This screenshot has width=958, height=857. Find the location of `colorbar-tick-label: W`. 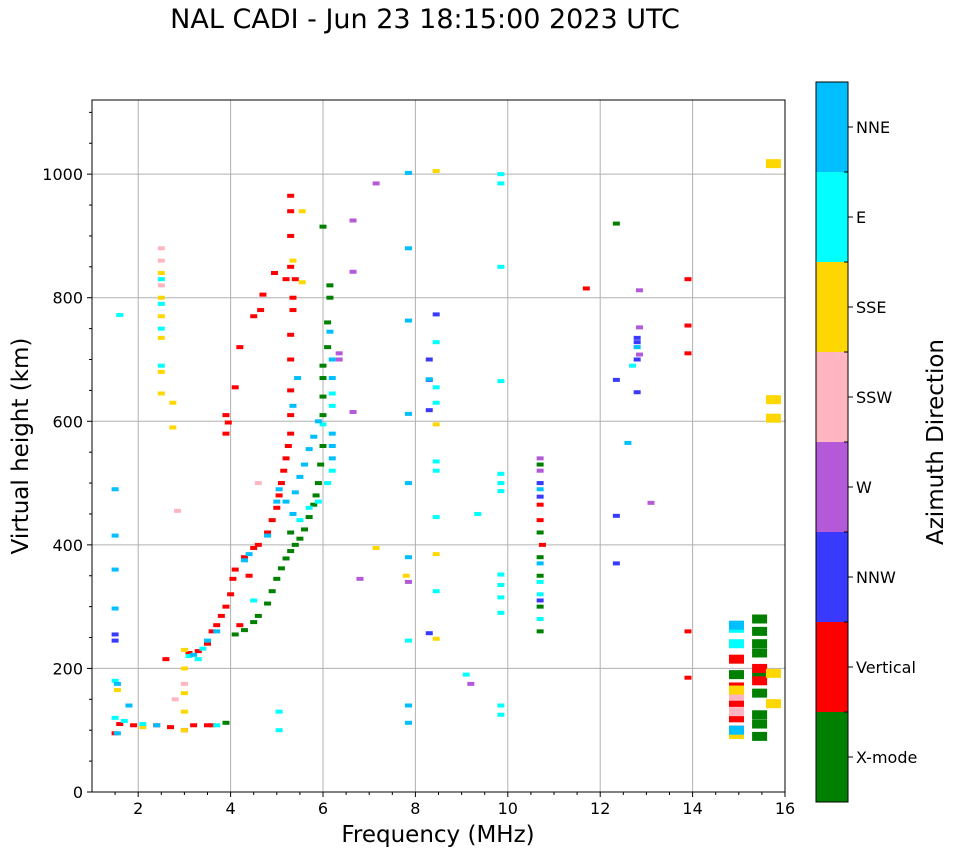

colorbar-tick-label: W is located at coordinates (864, 487).